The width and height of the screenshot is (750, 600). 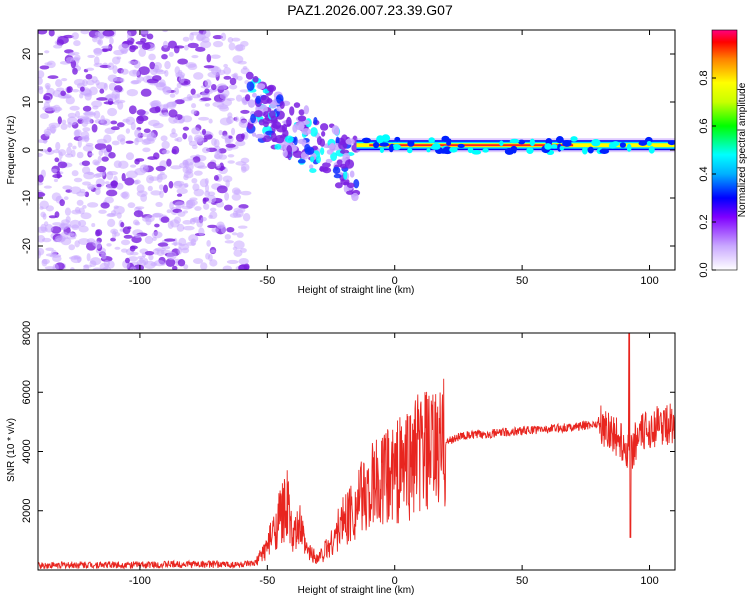 What do you see at coordinates (724, 150) in the screenshot?
I see `colorbar-frame` at bounding box center [724, 150].